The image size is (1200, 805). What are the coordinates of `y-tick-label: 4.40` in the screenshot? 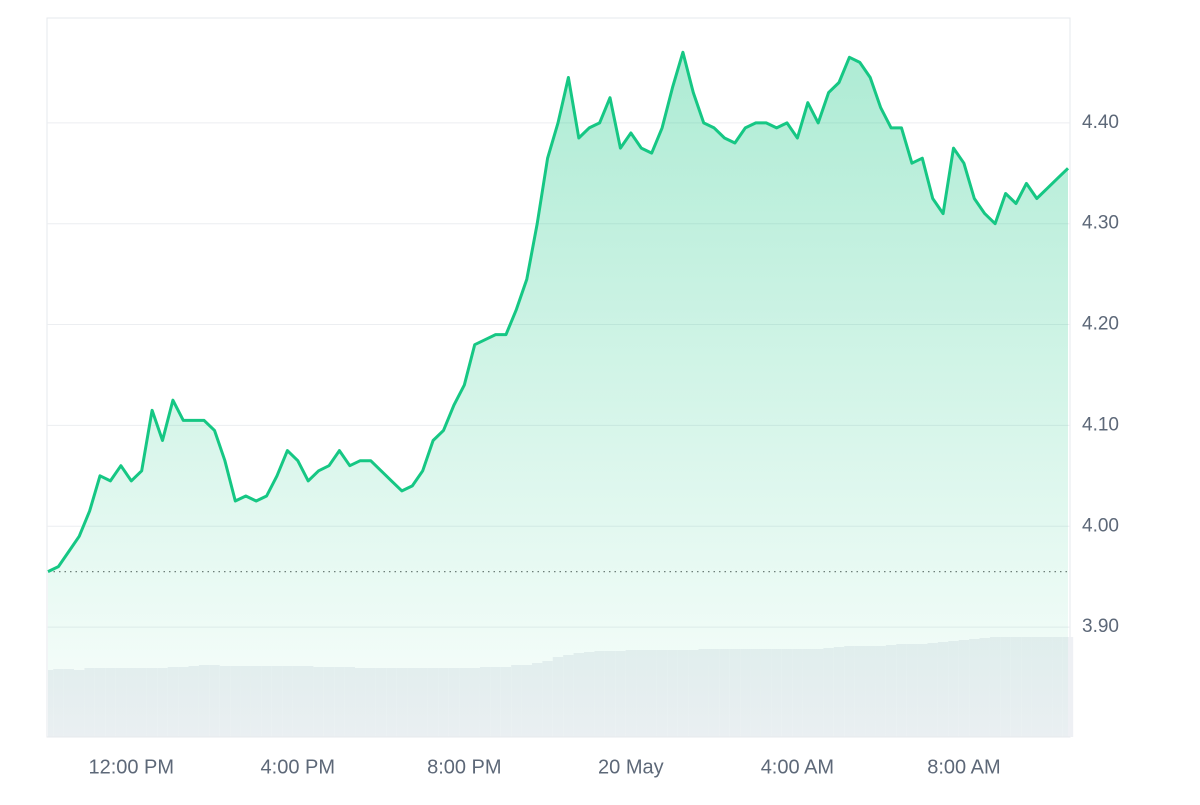 It's located at (1100, 122).